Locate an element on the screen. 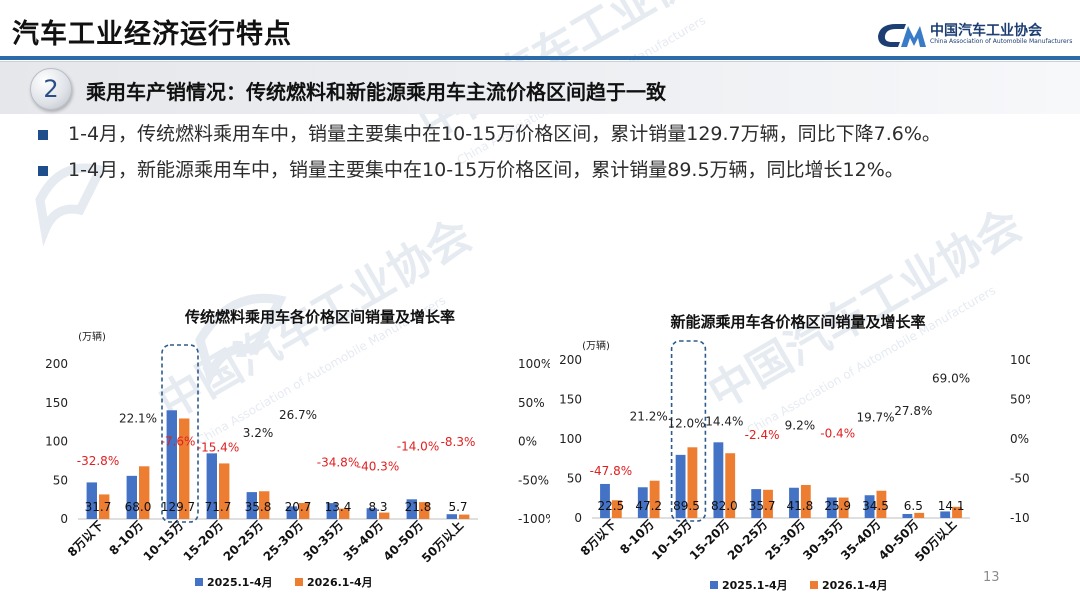 This screenshot has height=607, width=1080. legend-swatch-2025 is located at coordinates (714, 585).